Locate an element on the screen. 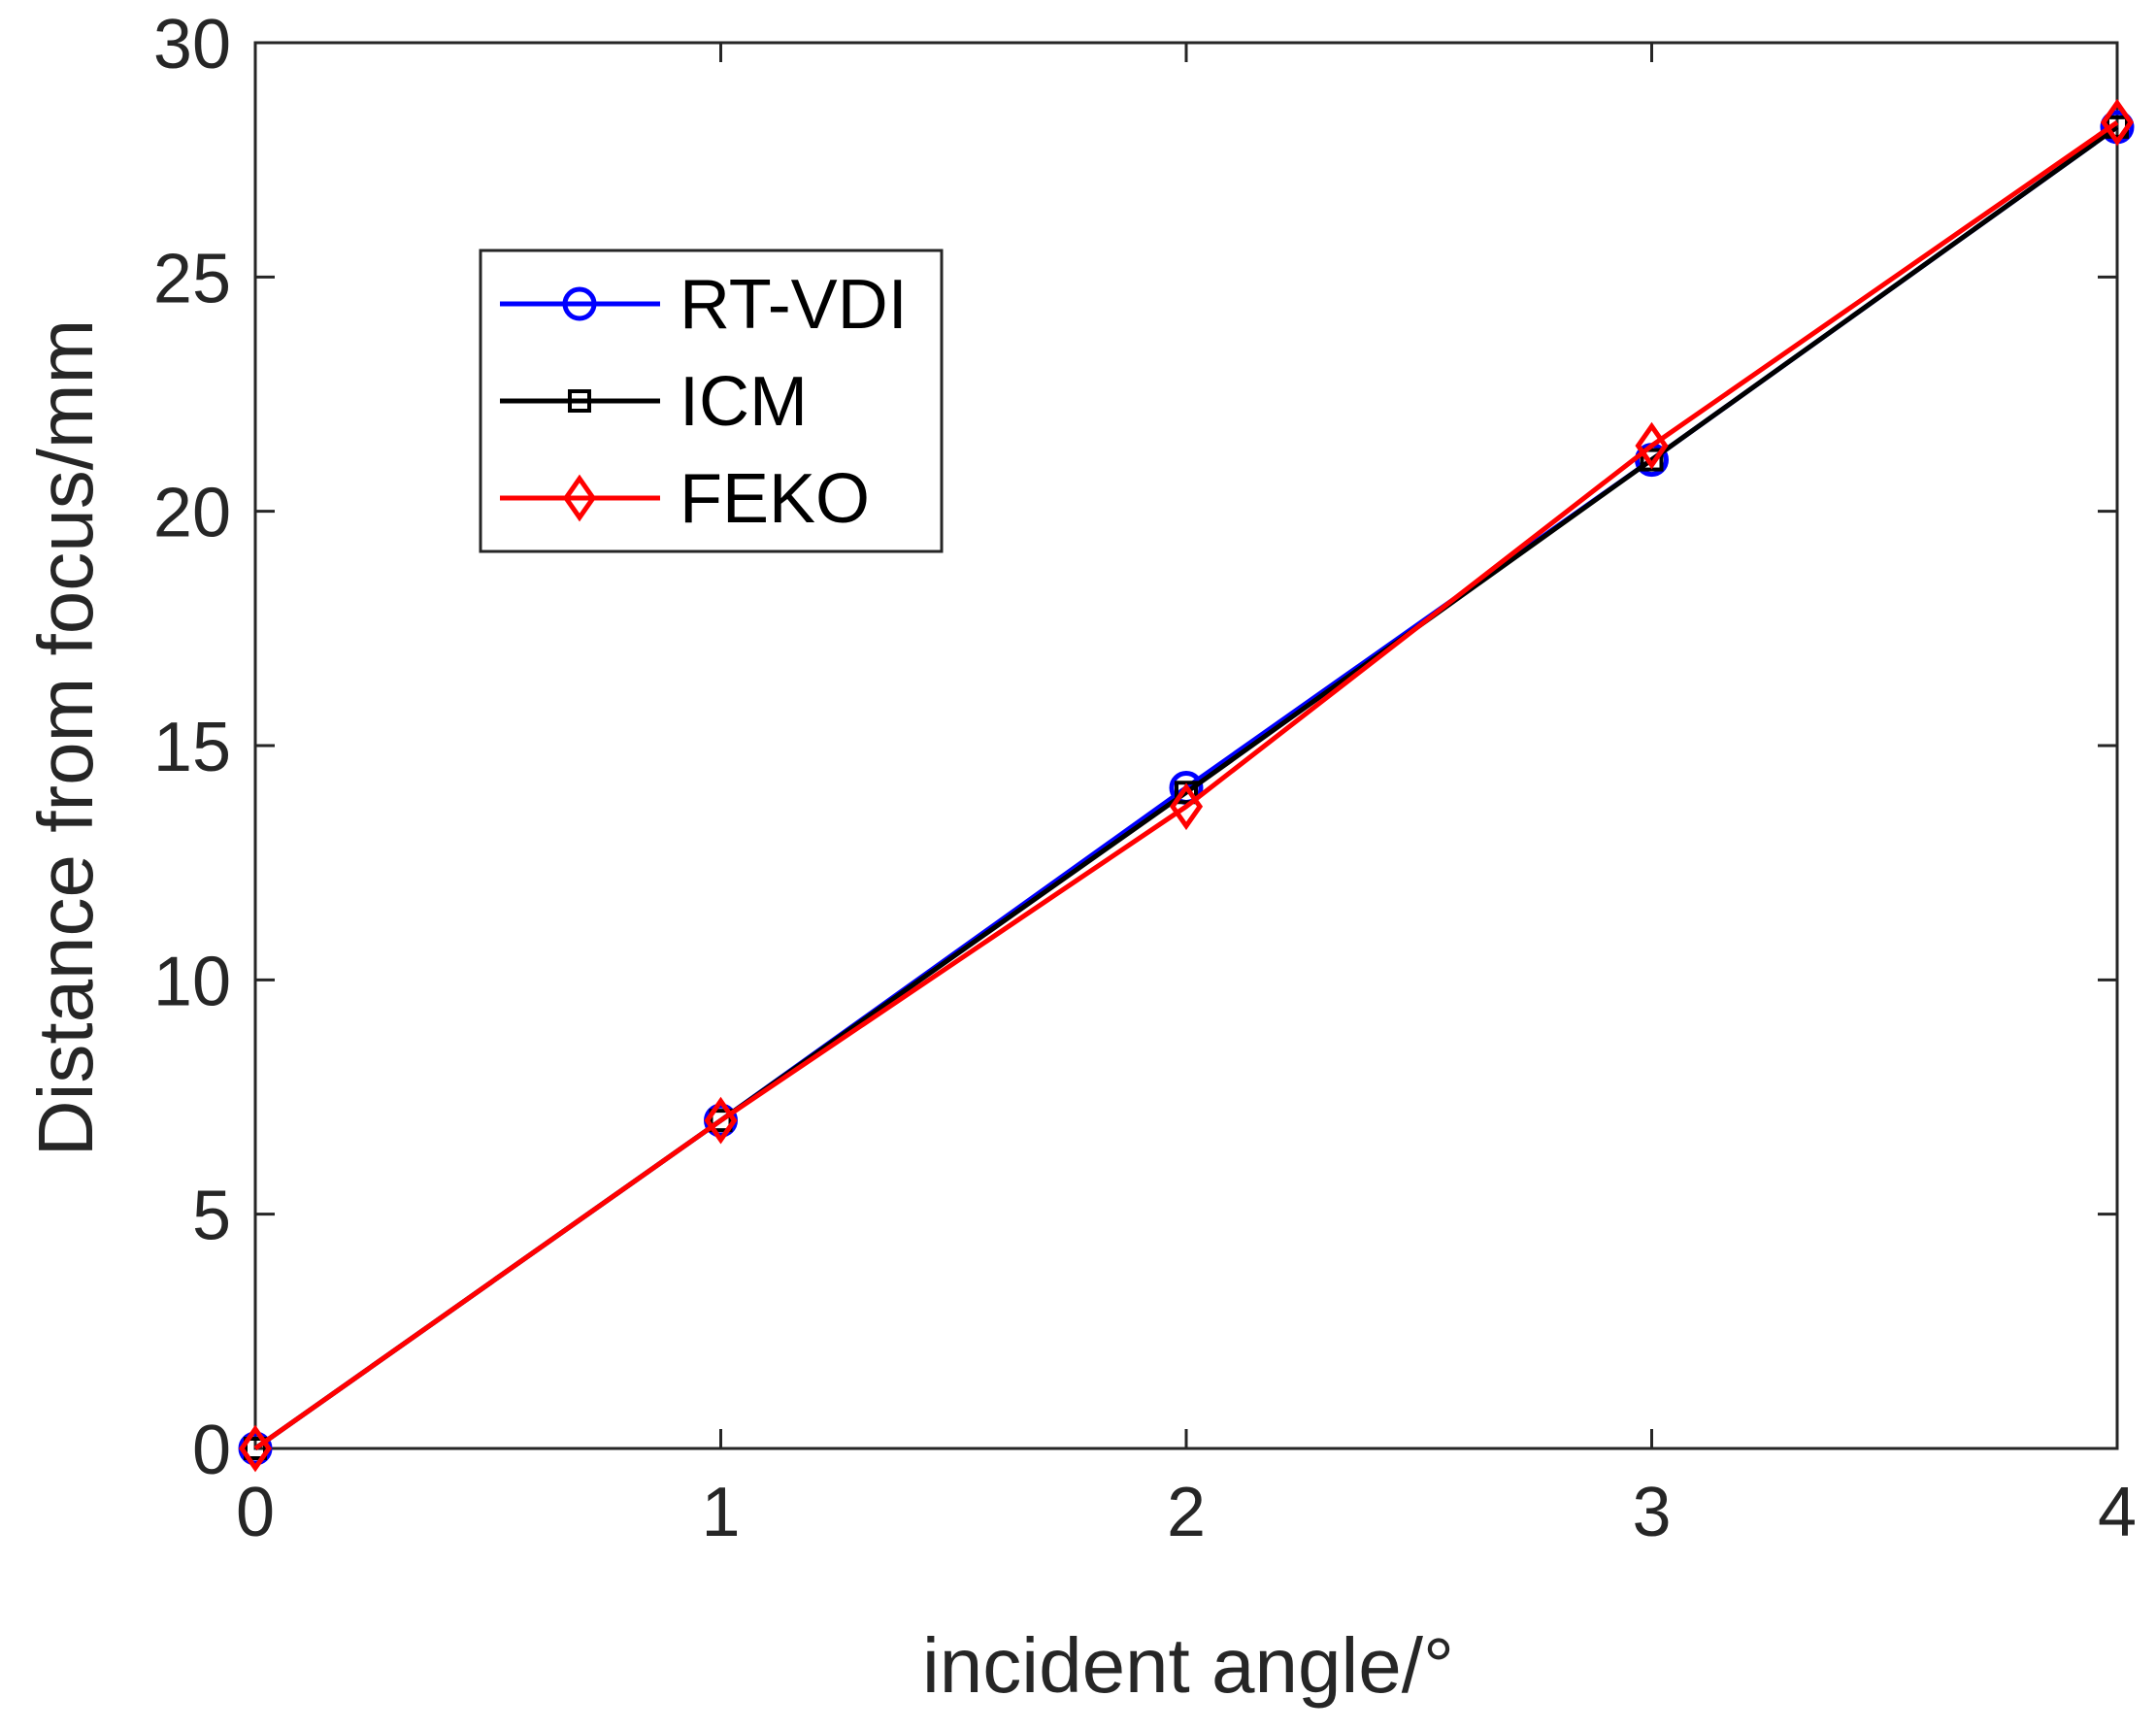 This screenshot has height=1730, width=2156. y-axis-title: Distance from focus/mm is located at coordinates (65, 738).